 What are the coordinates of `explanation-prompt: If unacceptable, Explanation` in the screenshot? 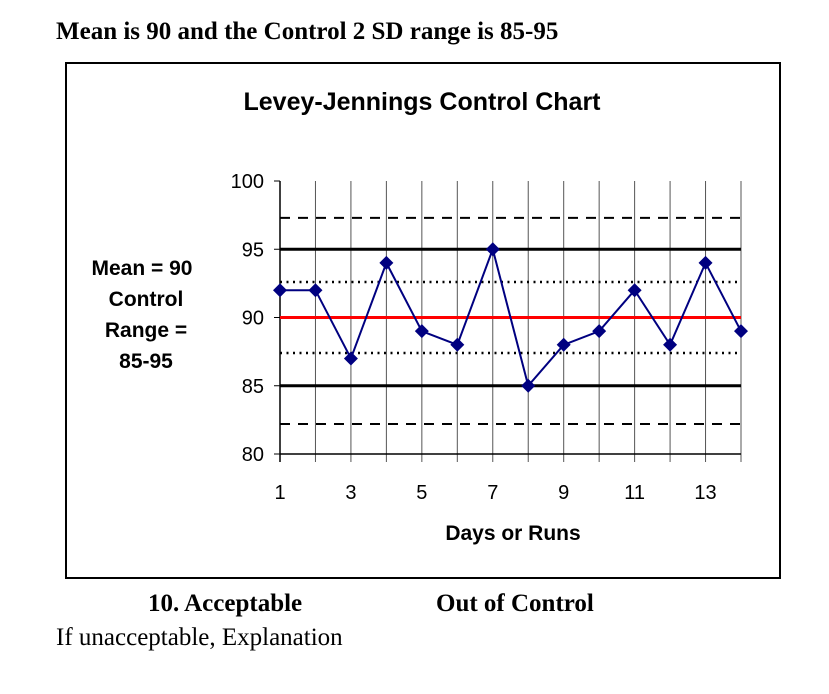 It's located at (199, 637).